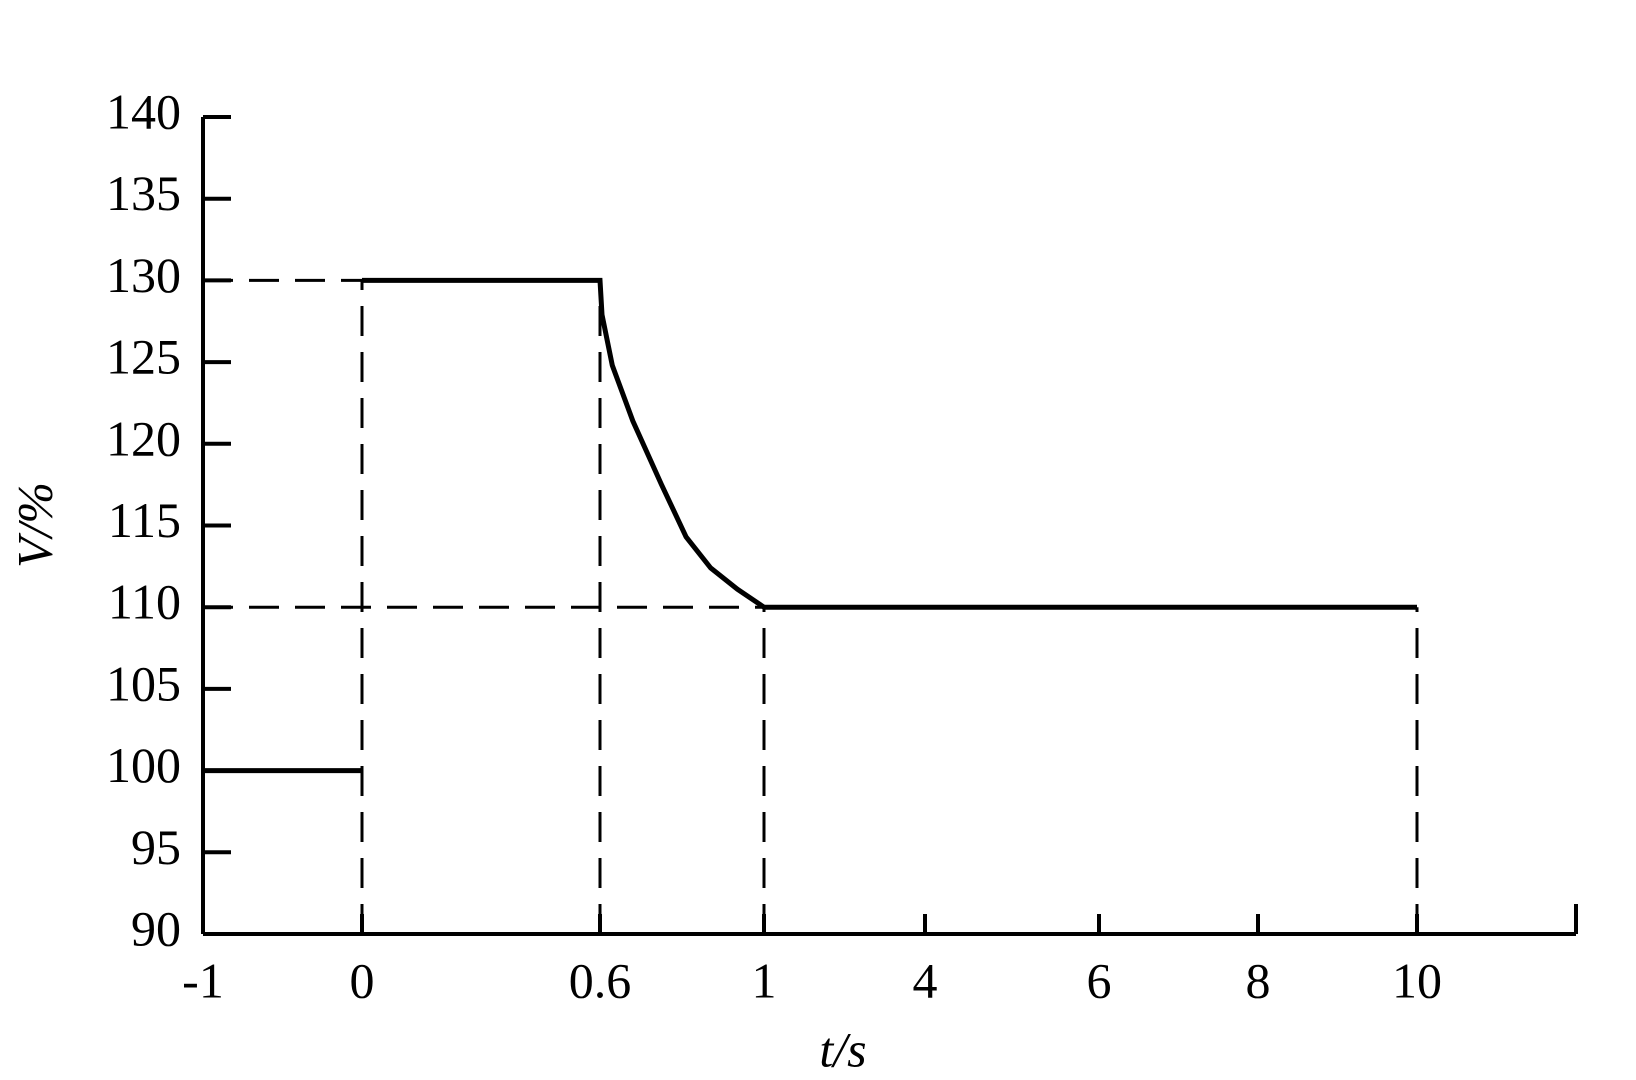 This screenshot has width=1636, height=1080. Describe the element at coordinates (143, 683) in the screenshot. I see `y-tick-label: 105` at that location.